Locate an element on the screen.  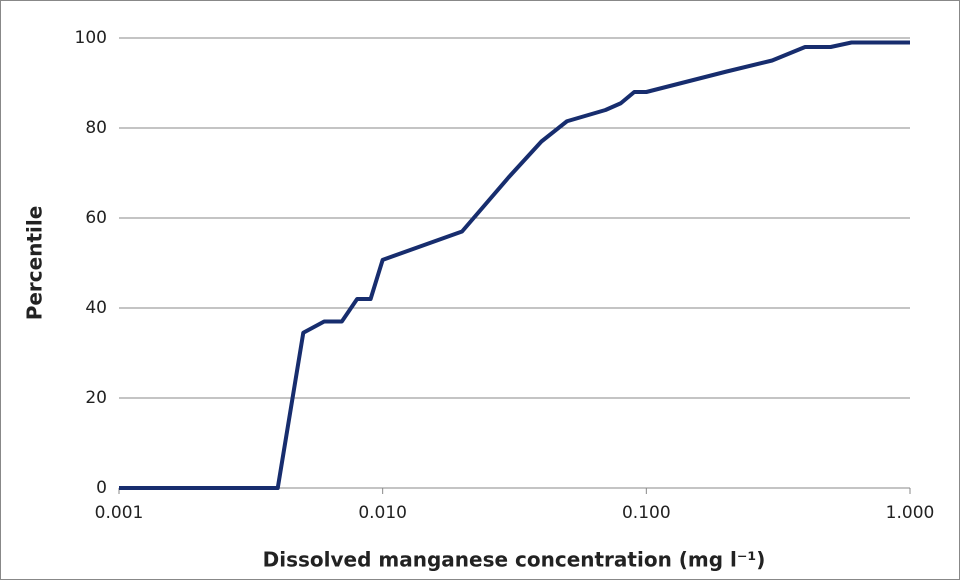
x-tick-label: 0.001 is located at coordinates (119, 513).